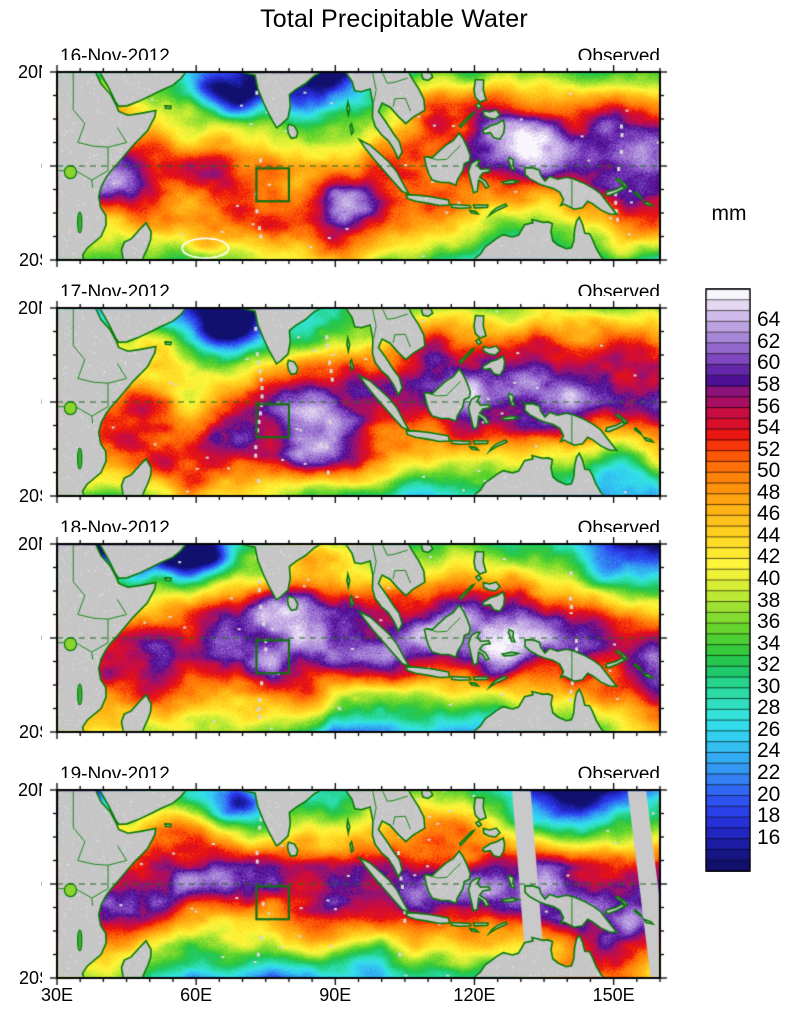 The width and height of the screenshot is (788, 1016). I want to click on colorbar-unit-label: mm, so click(729, 213).